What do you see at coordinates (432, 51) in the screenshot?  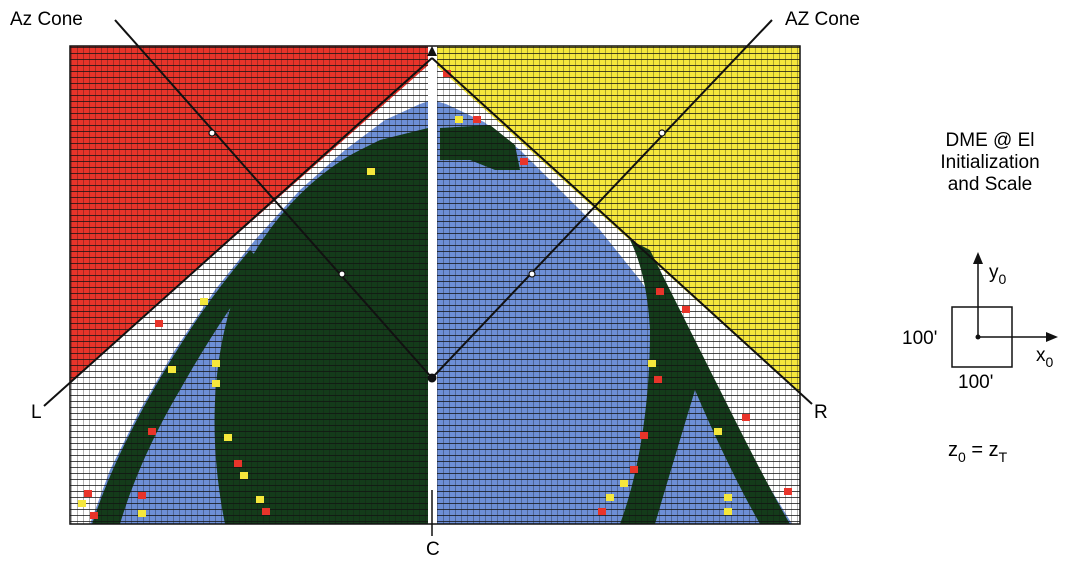 I see `apex-triangle-marker` at bounding box center [432, 51].